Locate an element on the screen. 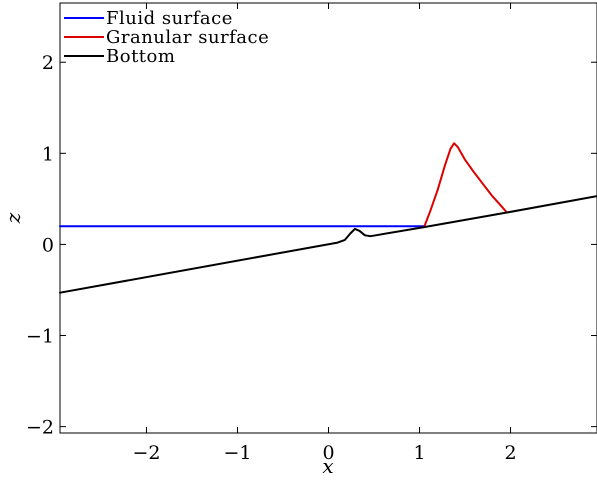  y-tick-label: 2 is located at coordinates (48, 63).